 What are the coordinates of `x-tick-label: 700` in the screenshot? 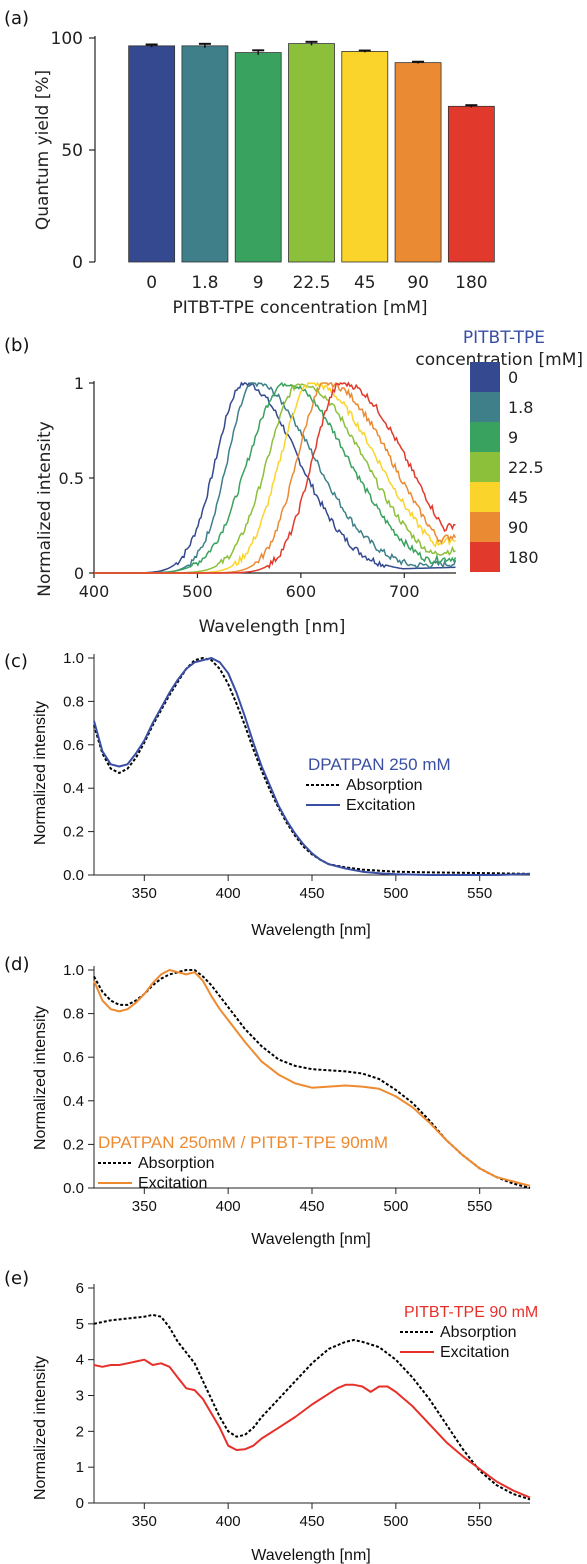 It's located at (404, 591).